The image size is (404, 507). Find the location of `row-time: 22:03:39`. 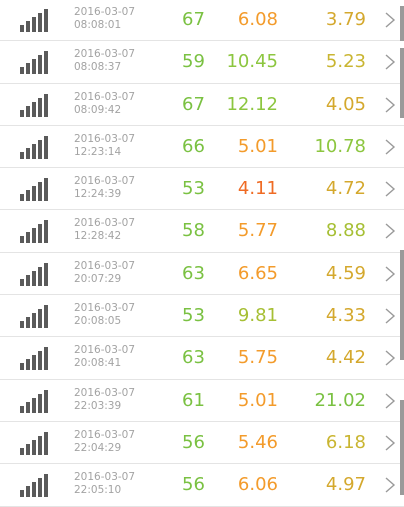

row-time: 22:03:39 is located at coordinates (98, 405).